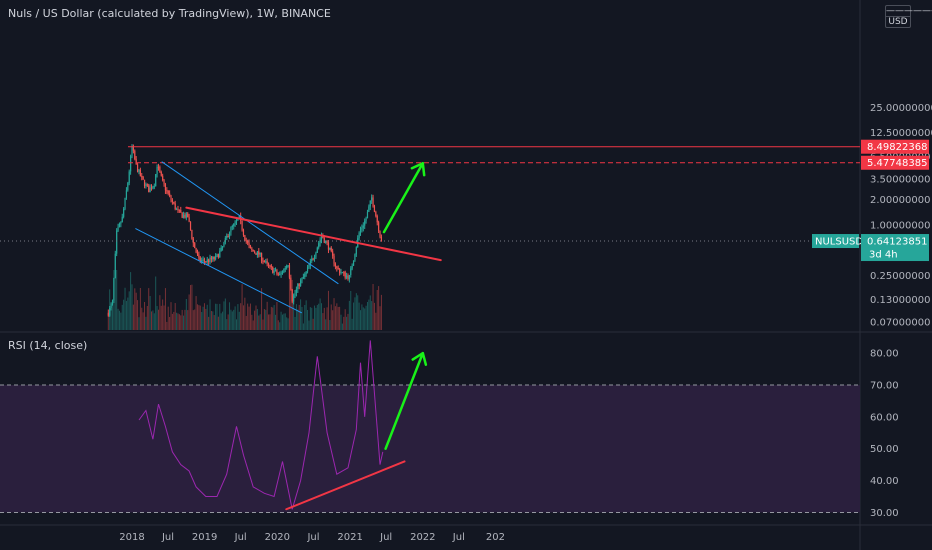 The height and width of the screenshot is (550, 932). What do you see at coordinates (406, 400) in the screenshot?
I see `rsi-green-arrow` at bounding box center [406, 400].